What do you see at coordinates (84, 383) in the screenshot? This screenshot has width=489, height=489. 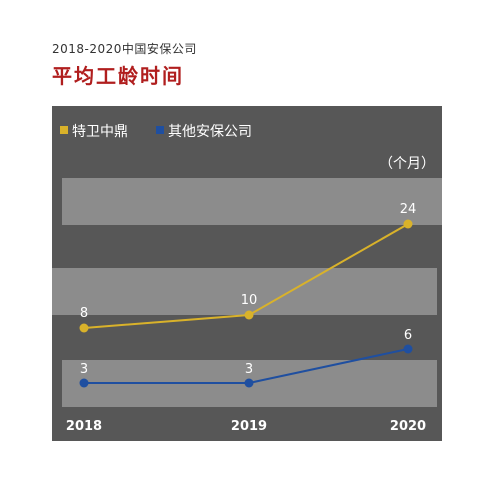 I see `series-2-point-2018` at bounding box center [84, 383].